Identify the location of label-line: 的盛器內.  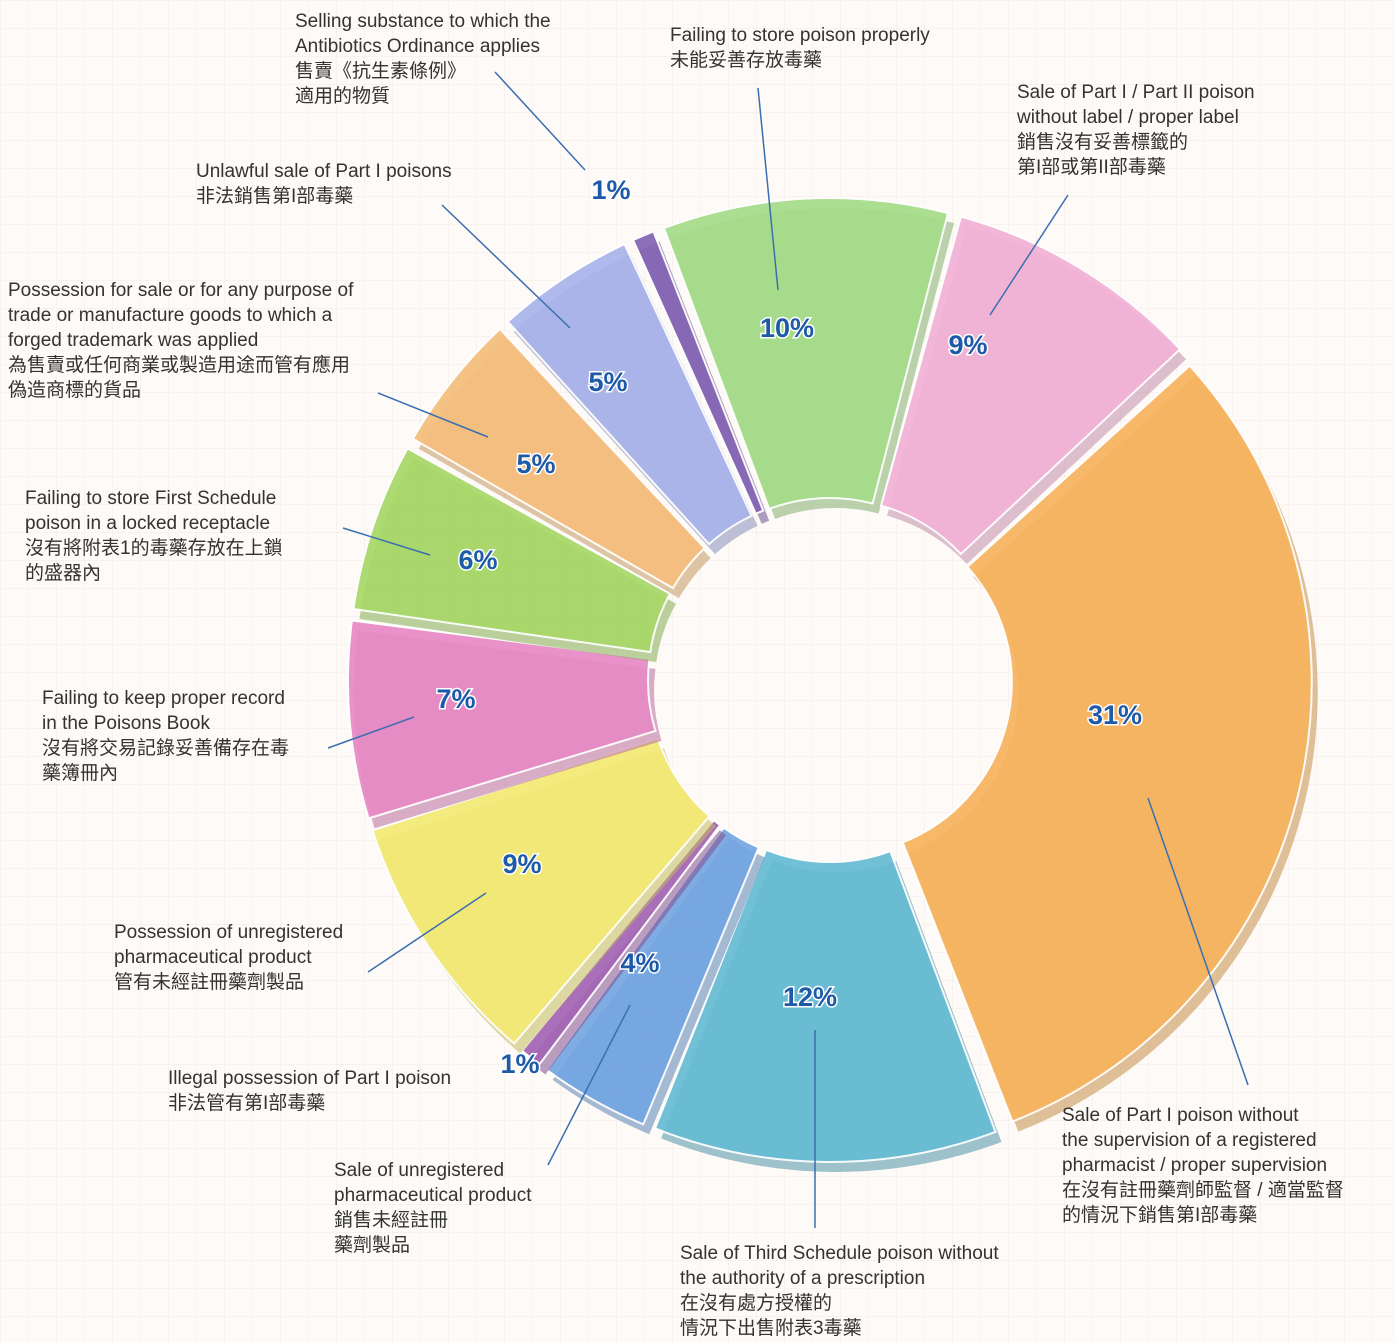
(63, 573).